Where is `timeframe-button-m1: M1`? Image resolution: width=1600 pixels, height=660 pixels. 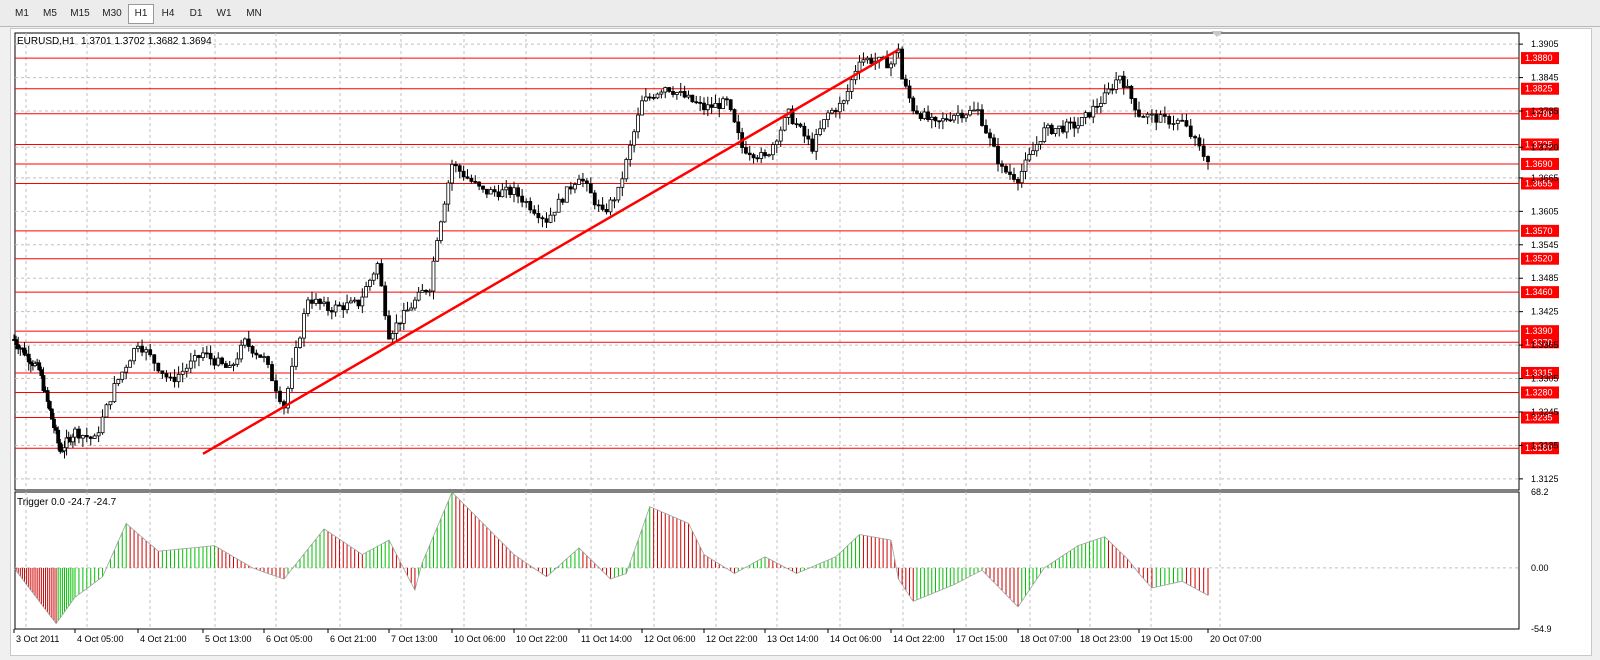 timeframe-button-m1: M1 is located at coordinates (22, 13).